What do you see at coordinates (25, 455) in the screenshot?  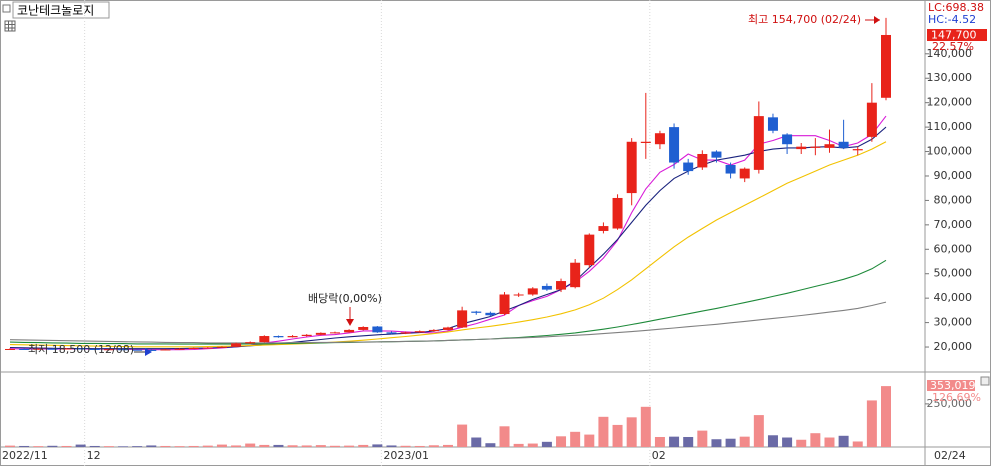 I see `x-tick-label: 2022/11` at bounding box center [25, 455].